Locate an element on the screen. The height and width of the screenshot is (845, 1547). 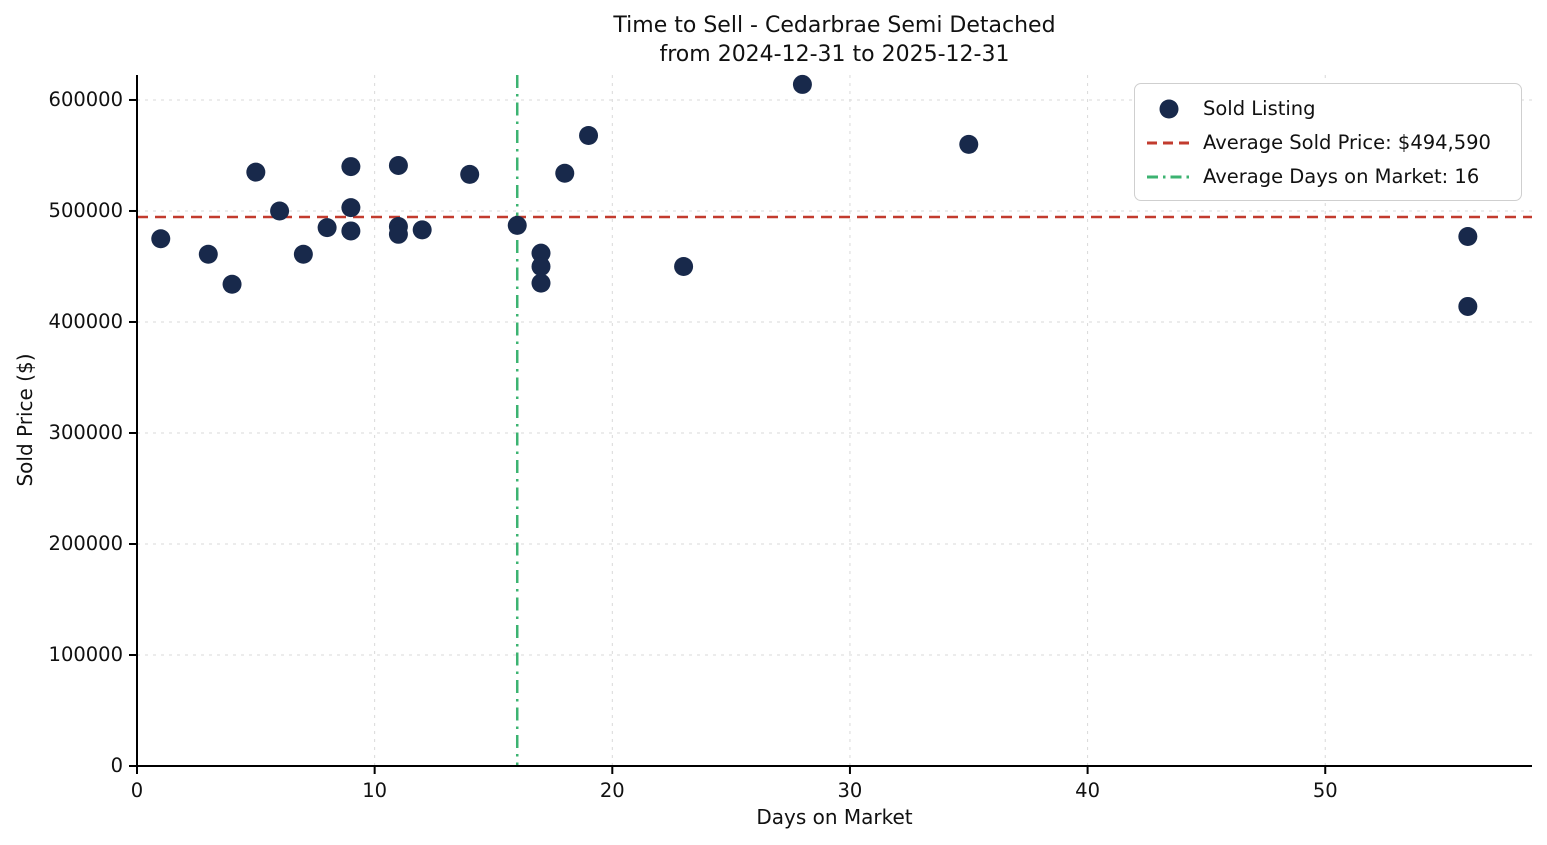
chart-title-line2: from 2024-12-31 to 2025-12-31 is located at coordinates (834, 54).